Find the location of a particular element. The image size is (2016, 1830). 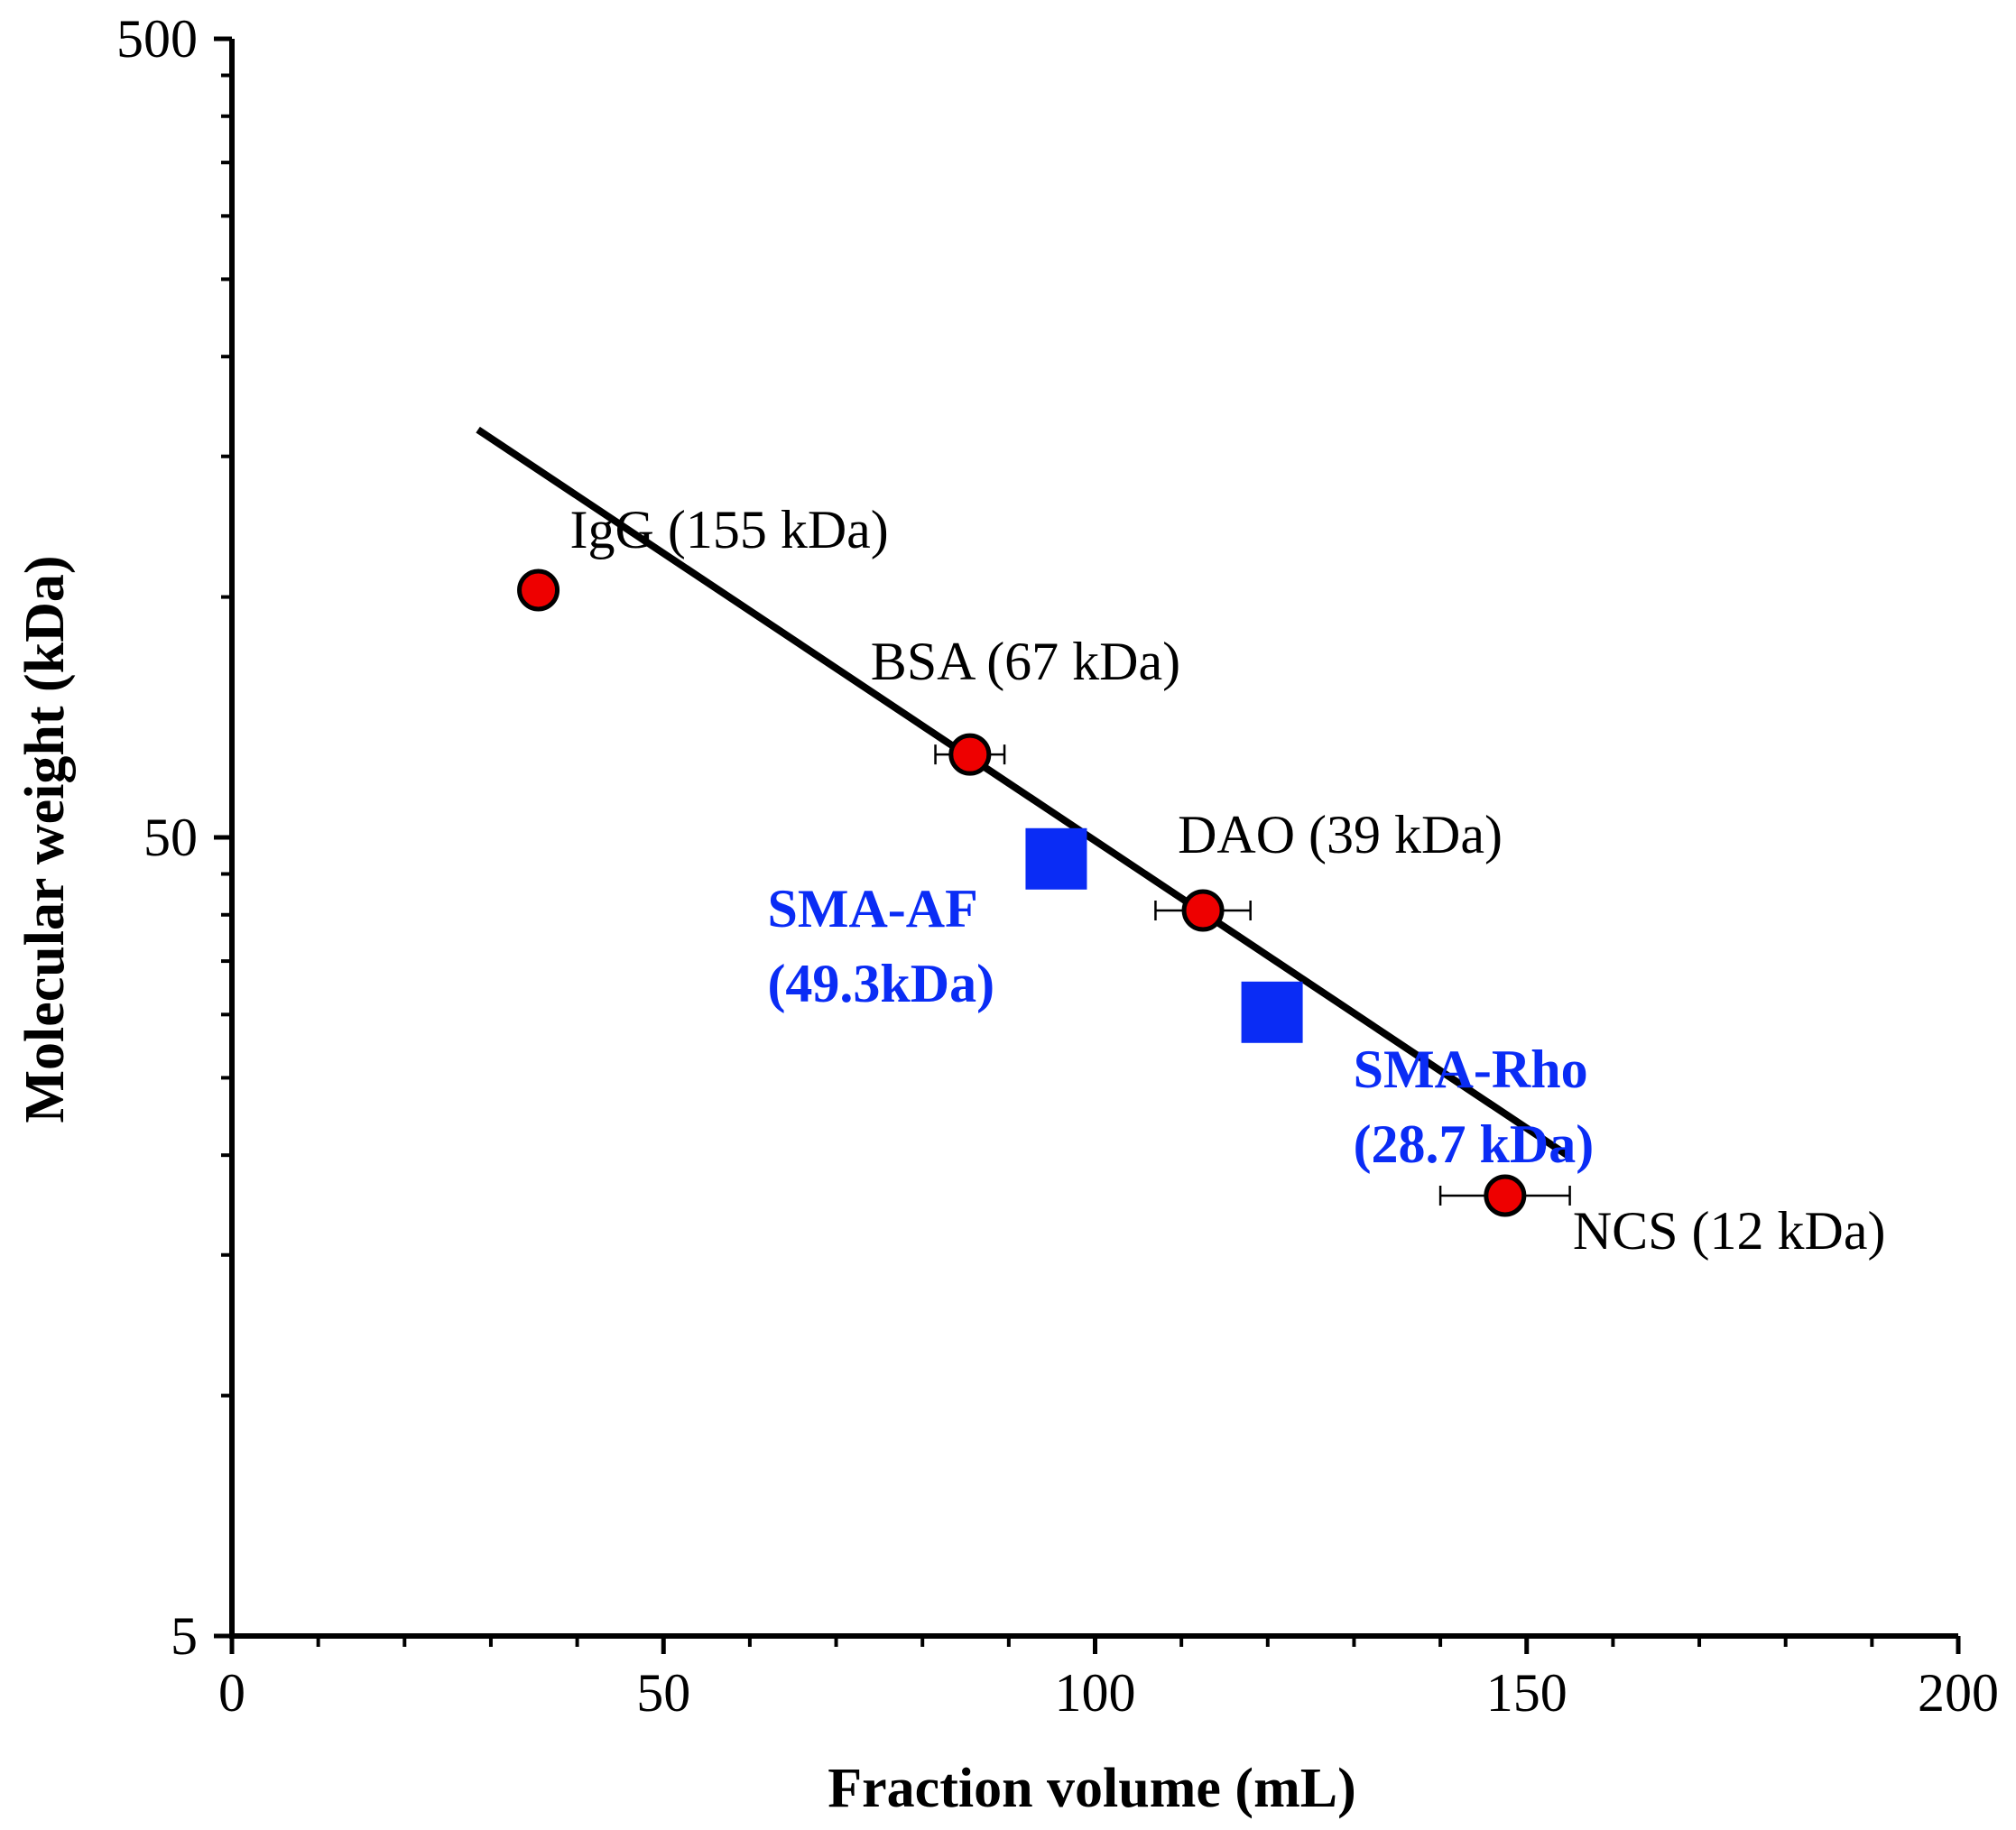

sample-label-value: (49.3kDa) is located at coordinates (881, 983).